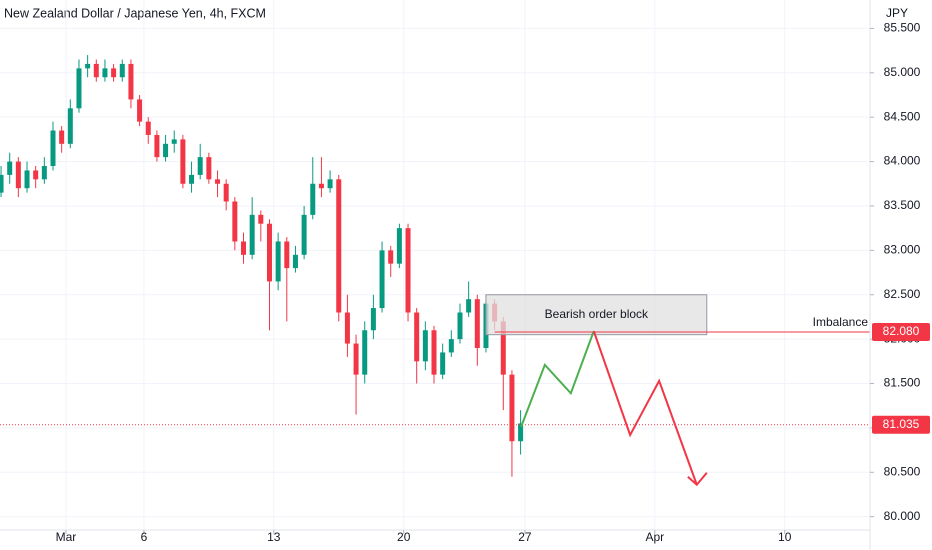 This screenshot has width=932, height=550. Describe the element at coordinates (902, 516) in the screenshot. I see `y-tick-label: 80.000` at that location.